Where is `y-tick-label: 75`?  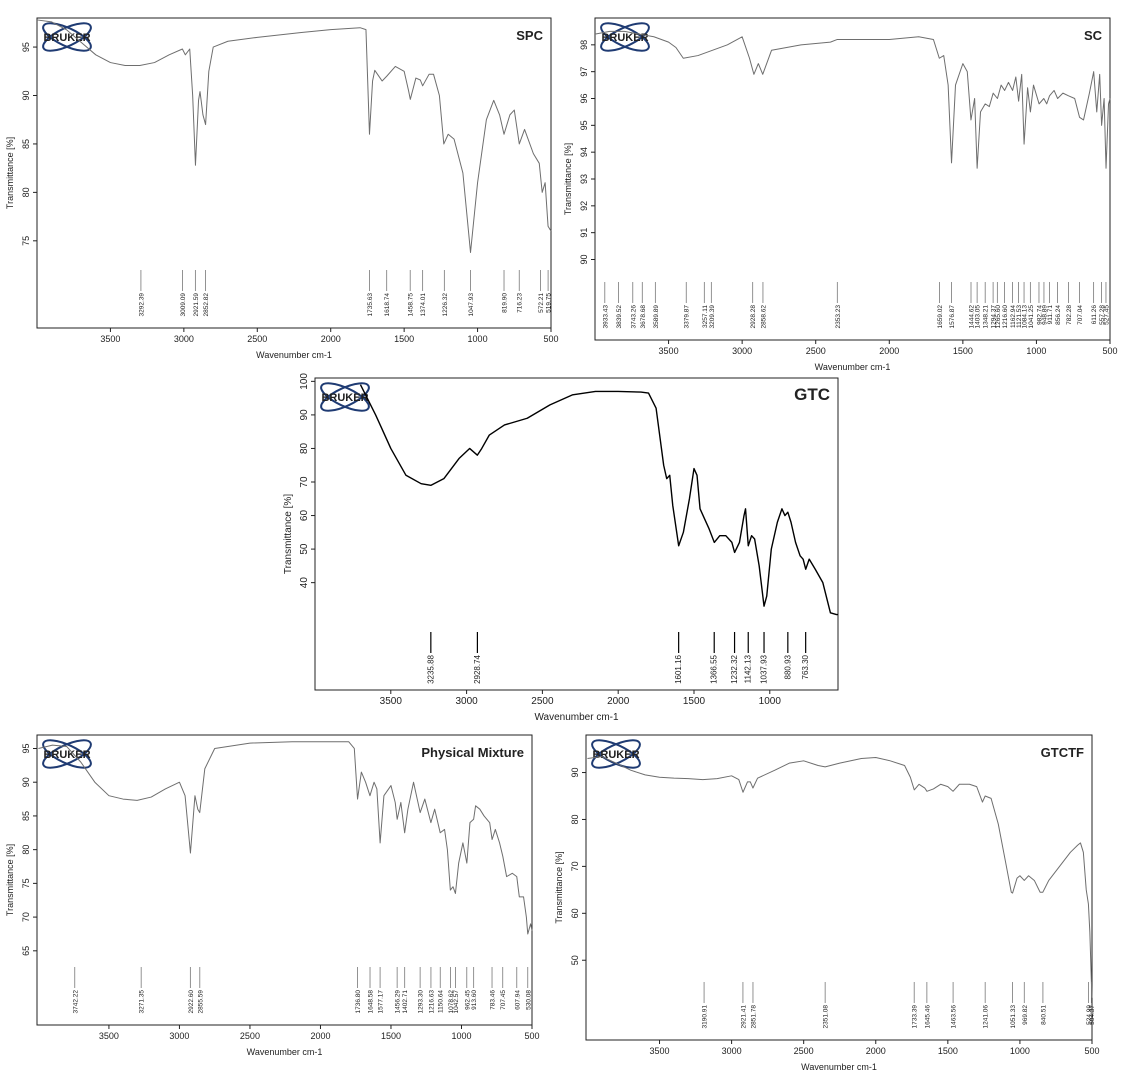 y-tick-label: 75 is located at coordinates (26, 241).